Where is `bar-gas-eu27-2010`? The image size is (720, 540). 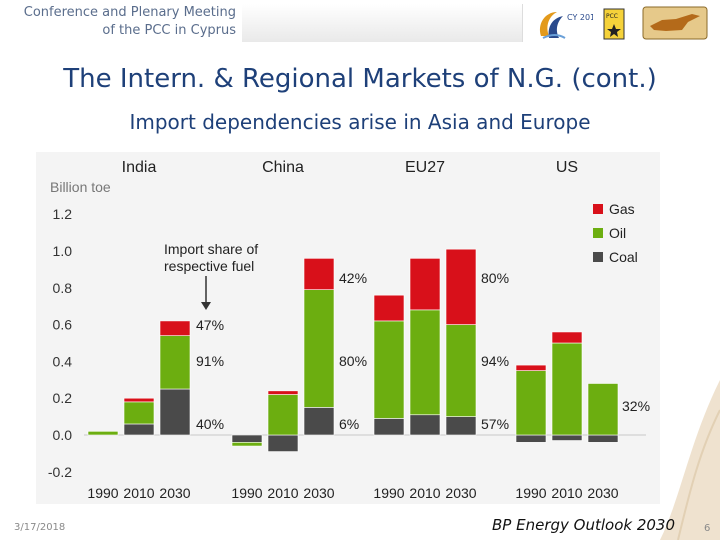 bar-gas-eu27-2010 is located at coordinates (425, 284).